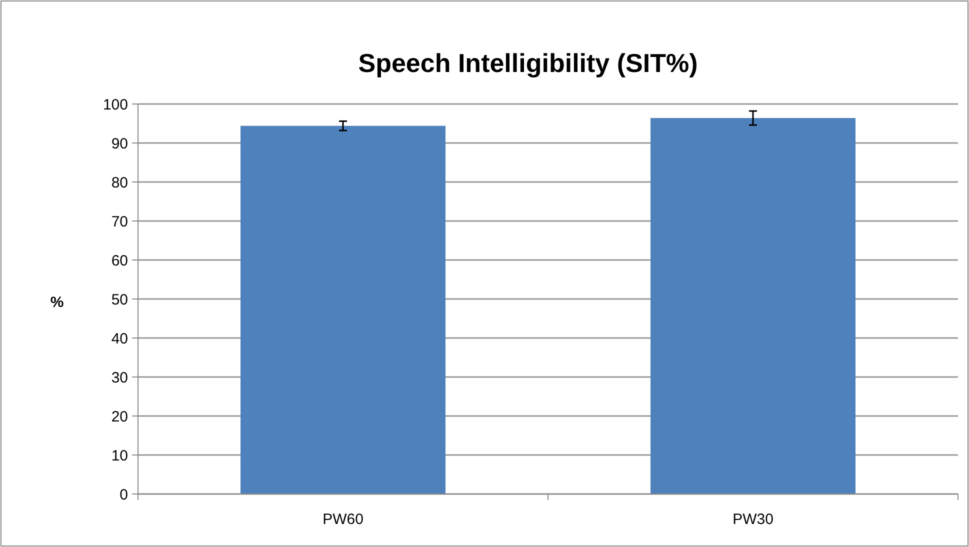 The height and width of the screenshot is (547, 969). I want to click on x-tick-label: PW30, so click(753, 519).